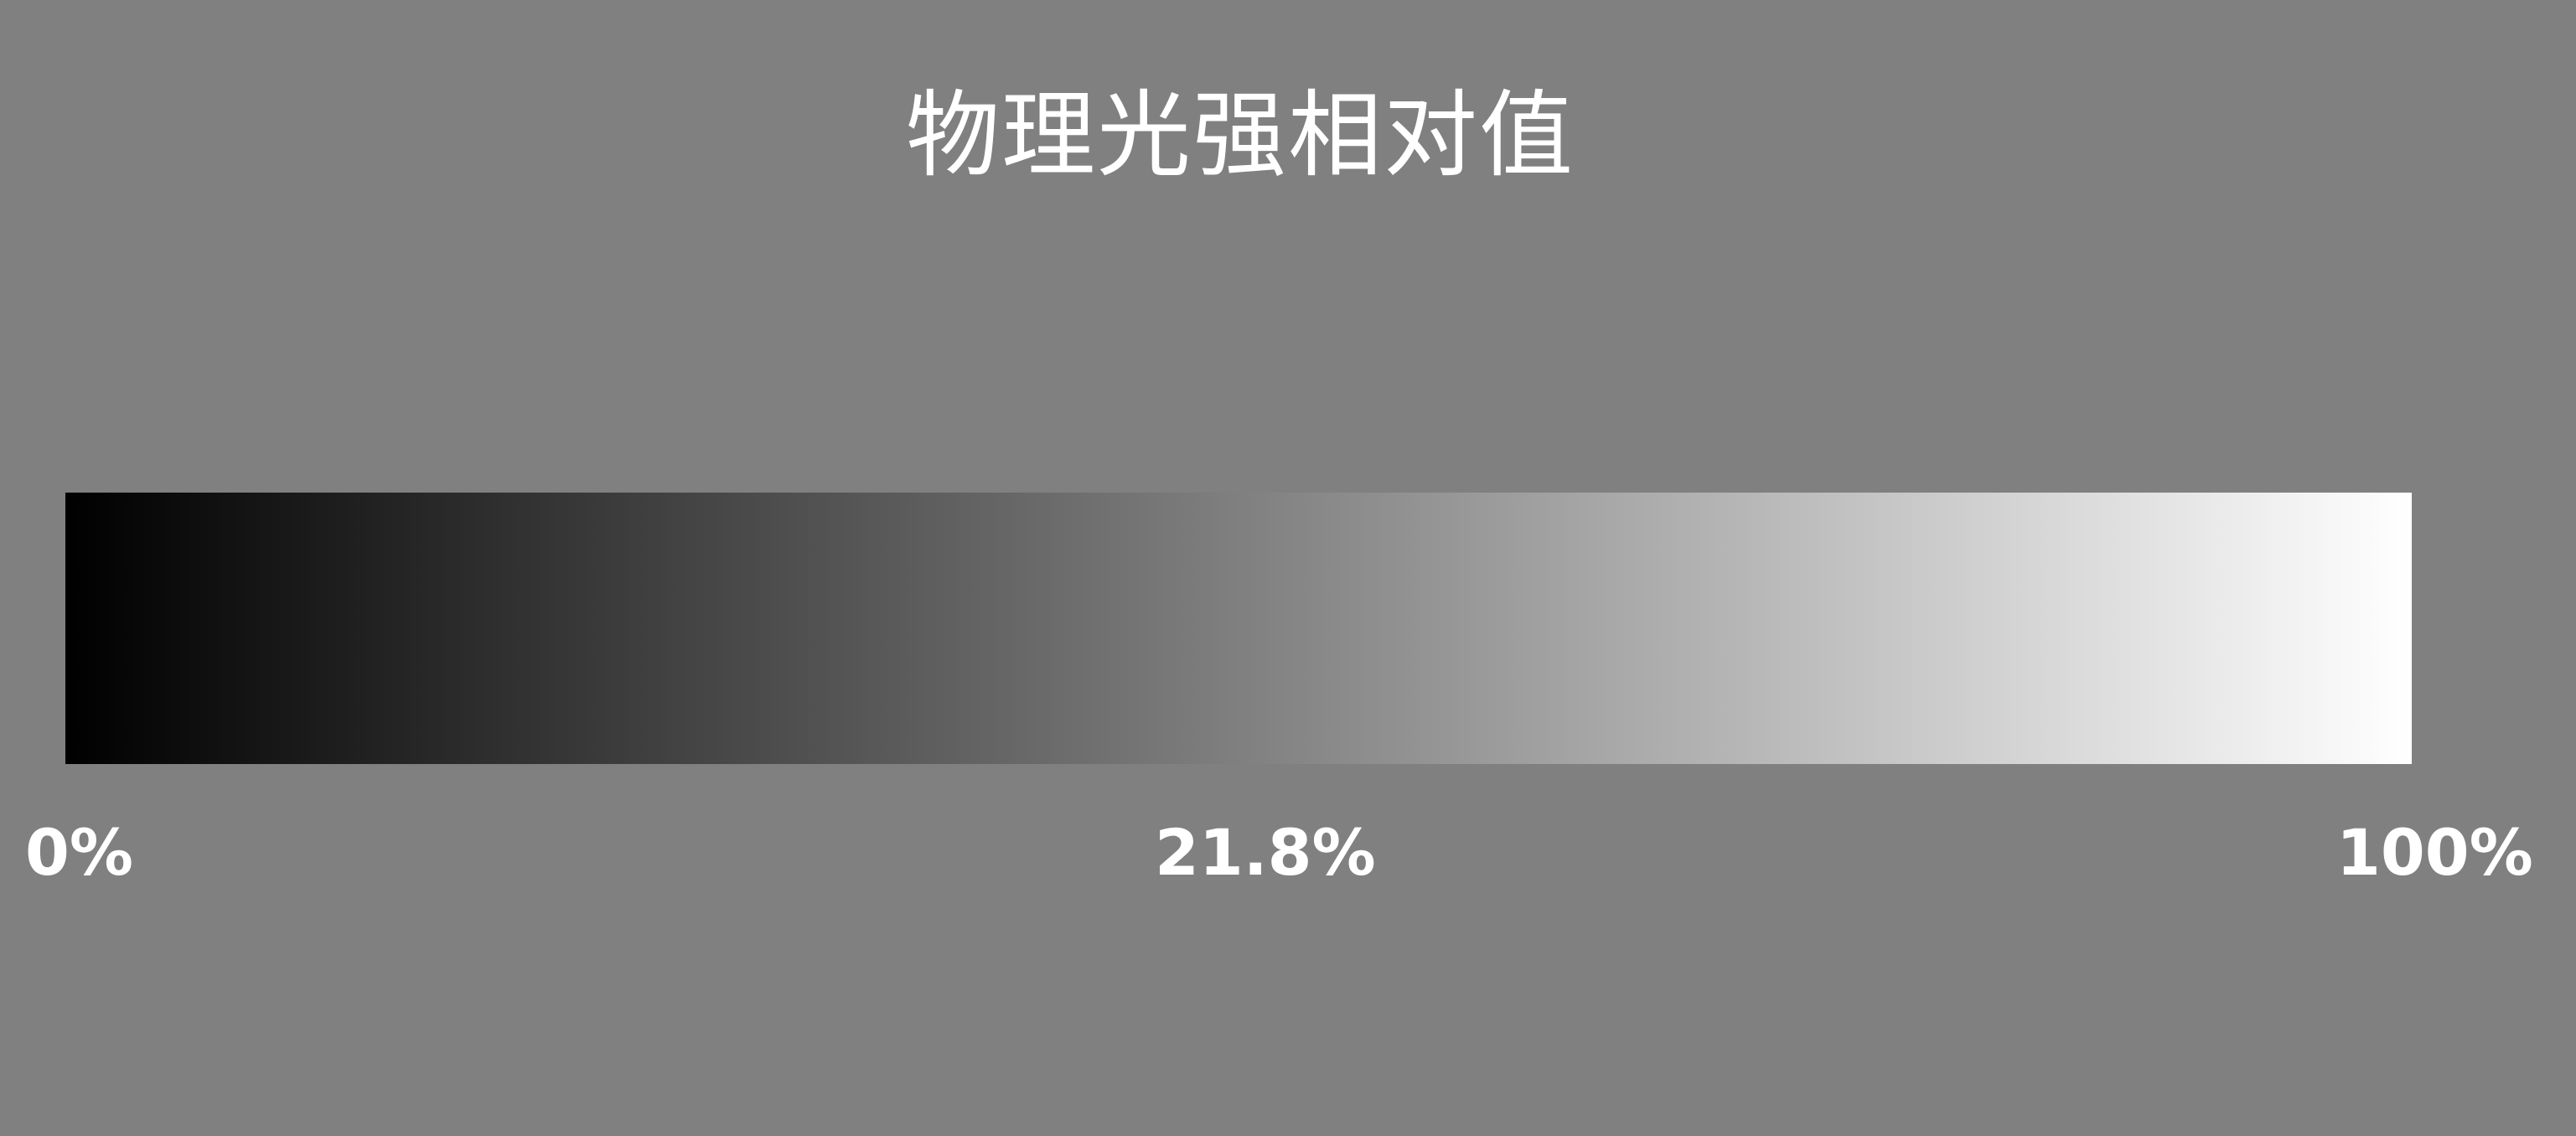 Image resolution: width=2576 pixels, height=1136 pixels. I want to click on diagram-title: 物理光强相对值, so click(1240, 135).